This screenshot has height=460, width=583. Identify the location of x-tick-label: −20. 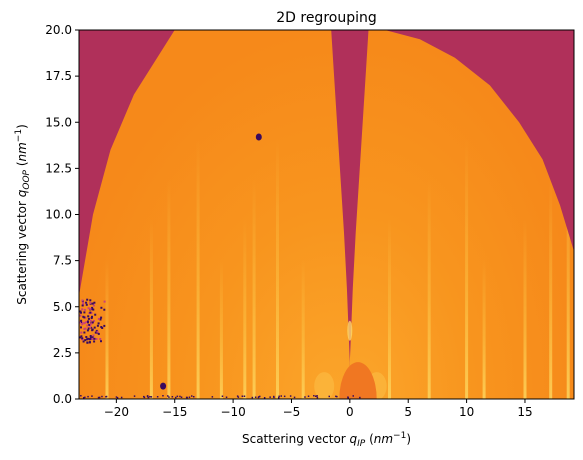
(116, 412).